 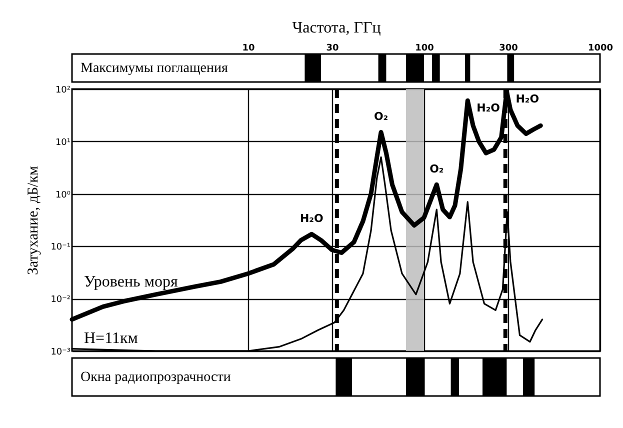 What do you see at coordinates (60, 300) in the screenshot?
I see `y-tick-label: 10⁻²` at bounding box center [60, 300].